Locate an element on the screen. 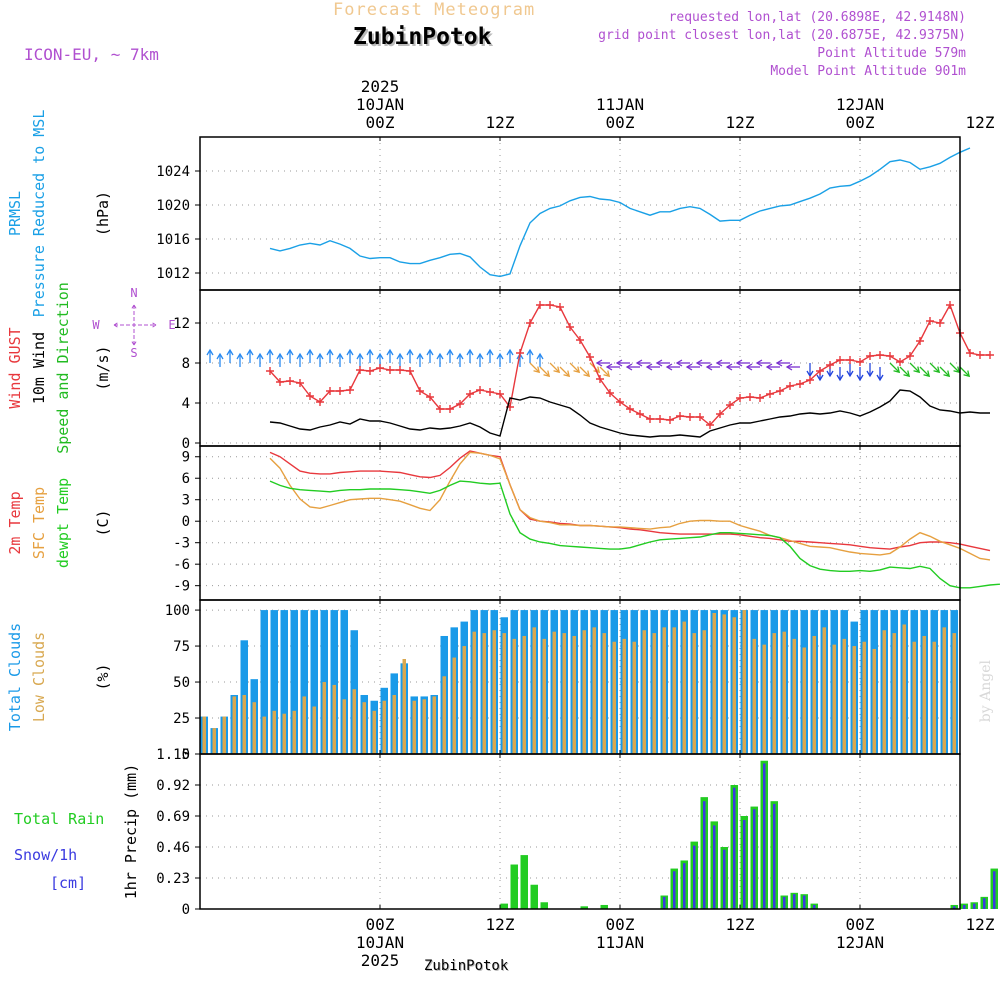 Image resolution: width=1000 pixels, height=1000 pixels. y-tick-label: 9 is located at coordinates (186, 458).